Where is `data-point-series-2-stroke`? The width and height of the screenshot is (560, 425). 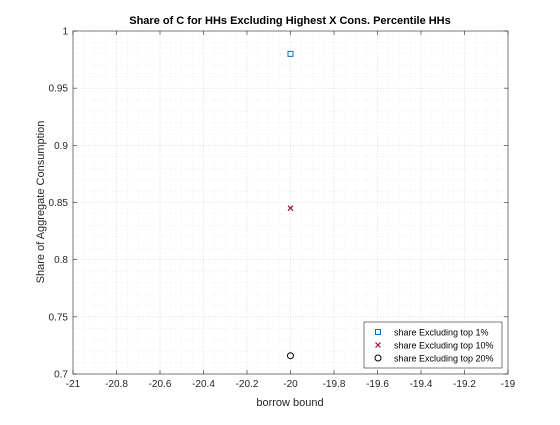 data-point-series-2-stroke is located at coordinates (290, 208).